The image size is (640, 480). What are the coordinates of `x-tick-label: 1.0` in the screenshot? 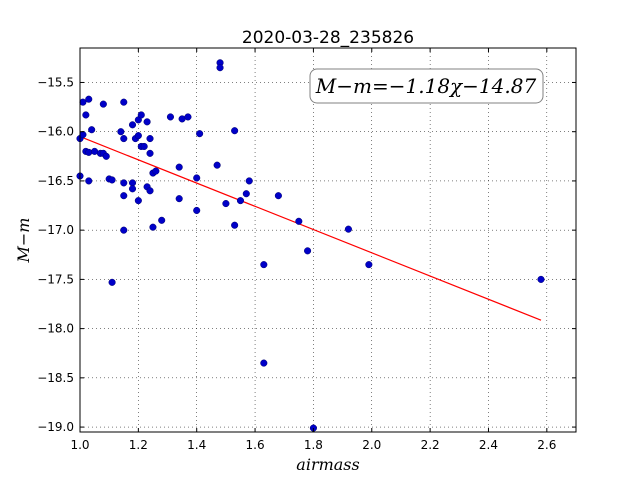 It's located at (79, 445).